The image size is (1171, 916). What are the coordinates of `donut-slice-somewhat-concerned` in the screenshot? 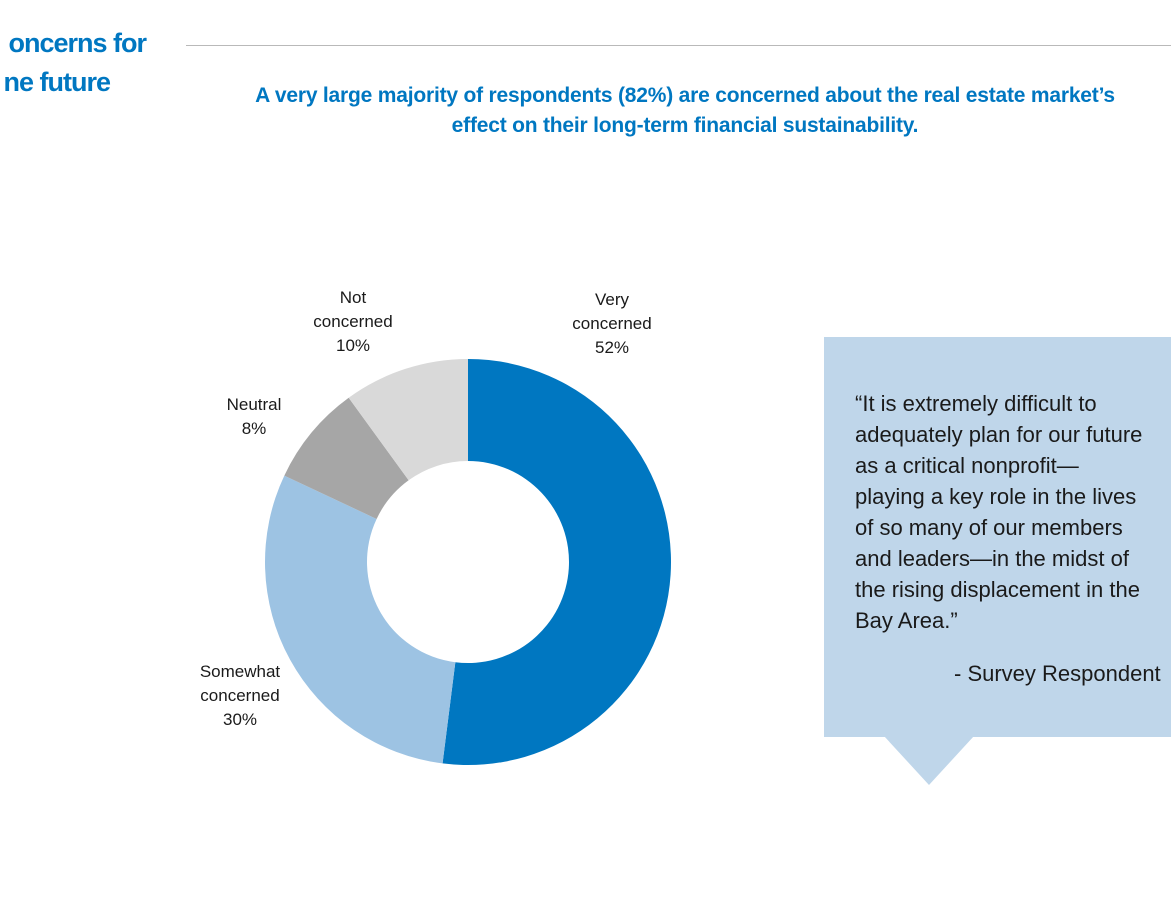 It's located at (360, 619).